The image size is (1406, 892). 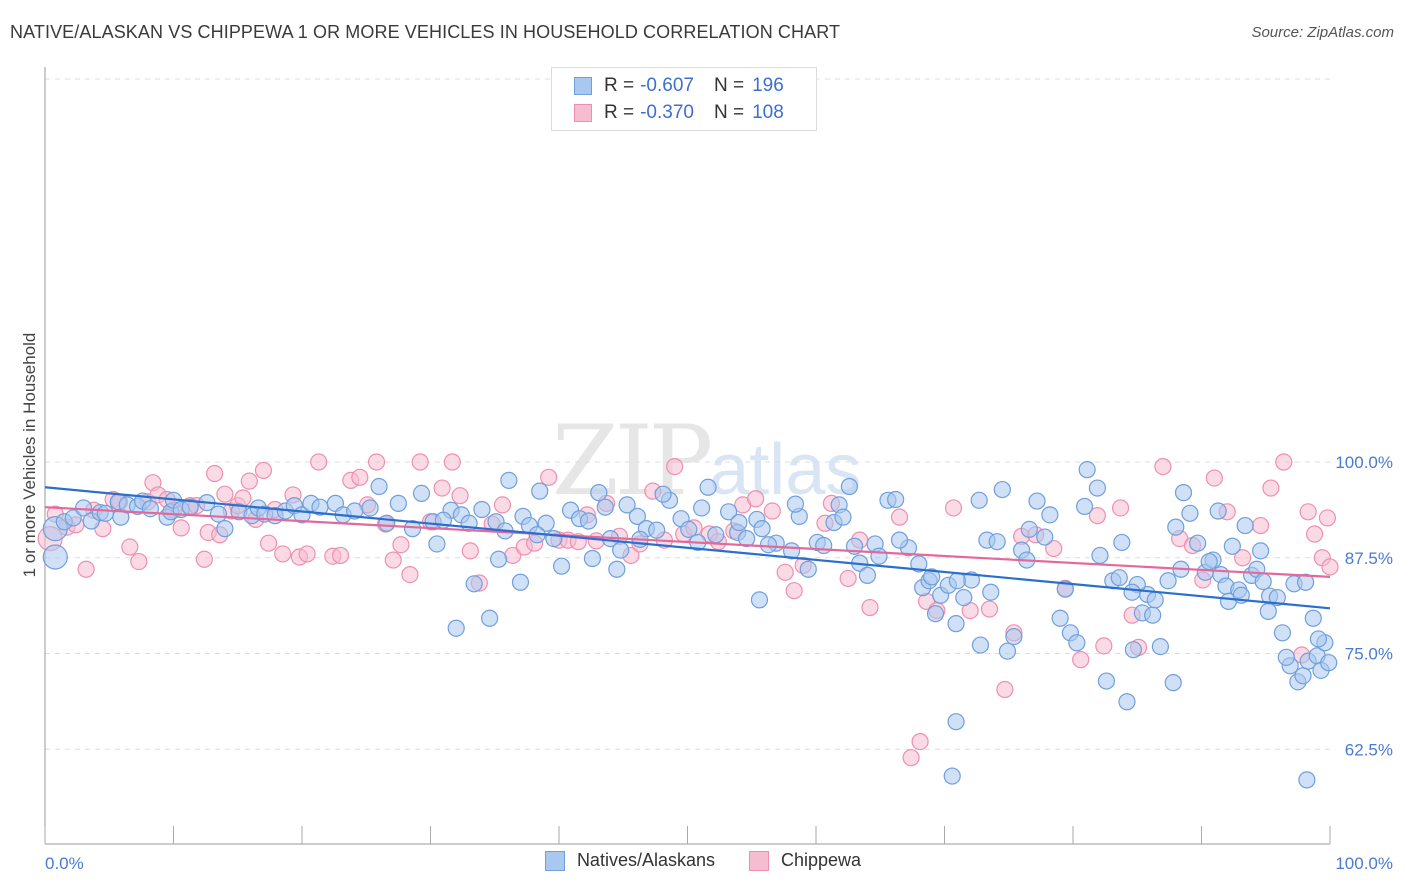 What do you see at coordinates (629, 860) in the screenshot?
I see `legend-item-natives: Natives/Alaskans` at bounding box center [629, 860].